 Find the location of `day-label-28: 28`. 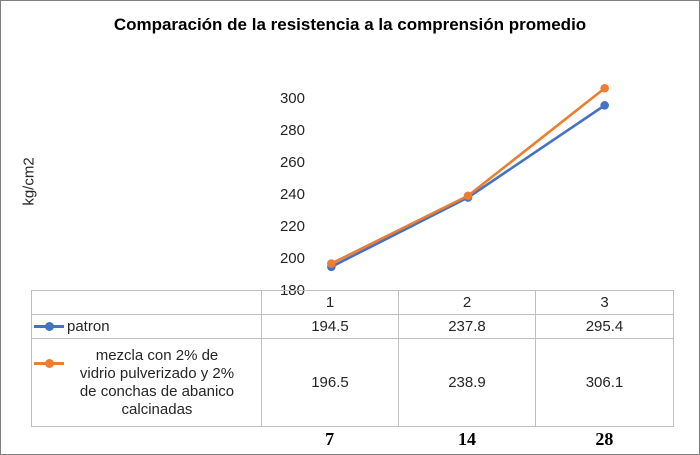

day-label-28: 28 is located at coordinates (604, 438).